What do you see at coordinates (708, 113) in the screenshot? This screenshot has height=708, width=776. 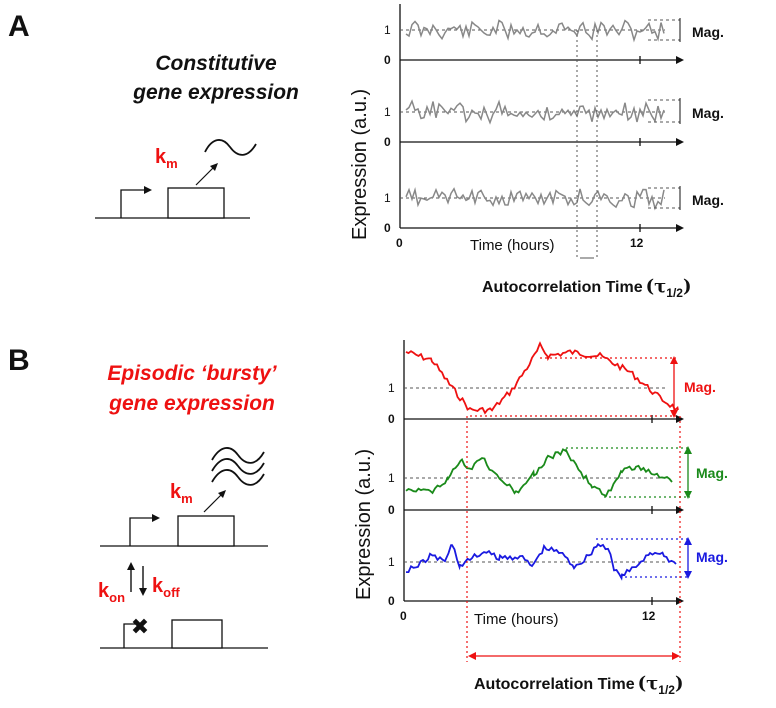 I see `panel-a-mag-label-2: Mag.` at bounding box center [708, 113].